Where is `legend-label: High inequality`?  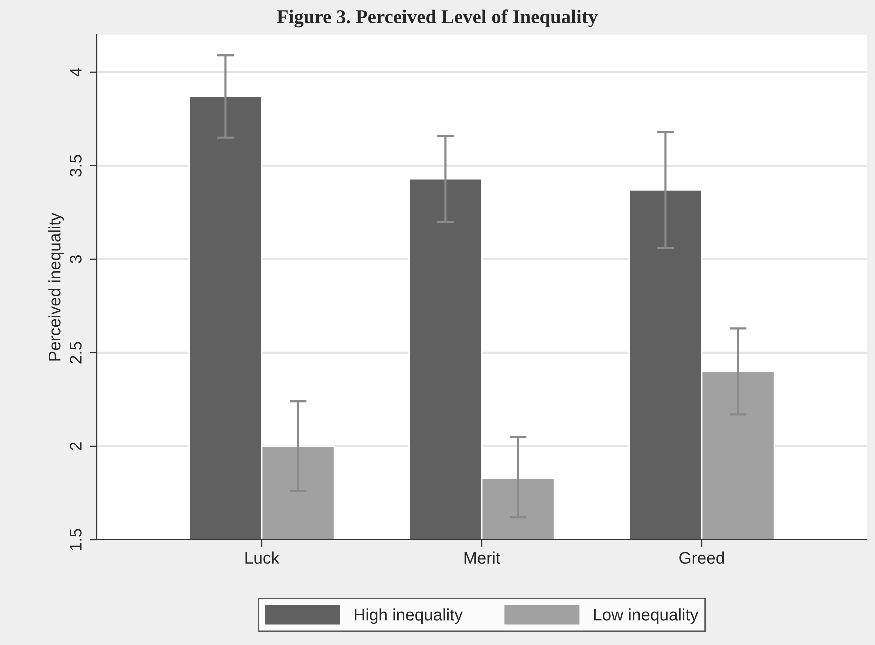
legend-label: High inequality is located at coordinates (409, 616).